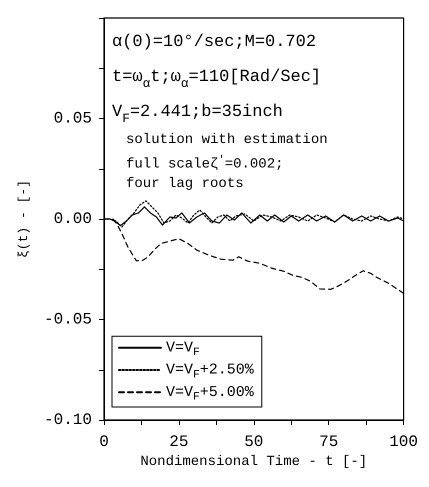 The height and width of the screenshot is (487, 429). Describe the element at coordinates (104, 442) in the screenshot. I see `x-tick-label: 0` at that location.